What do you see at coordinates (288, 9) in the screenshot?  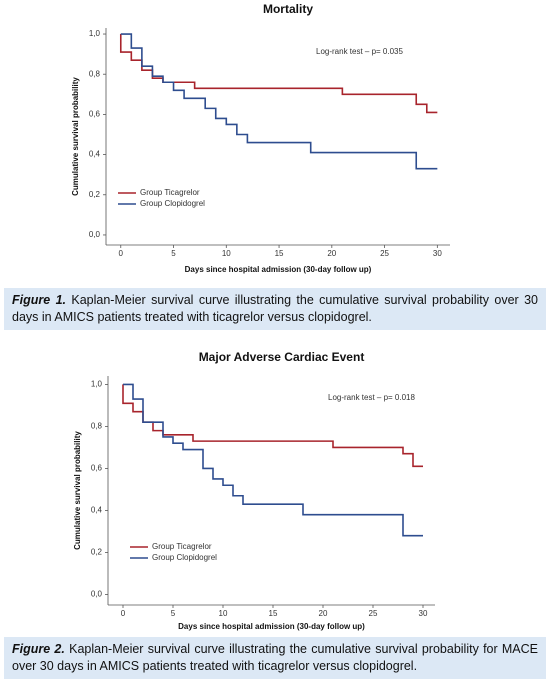 I see `chart-title: Mortality` at bounding box center [288, 9].